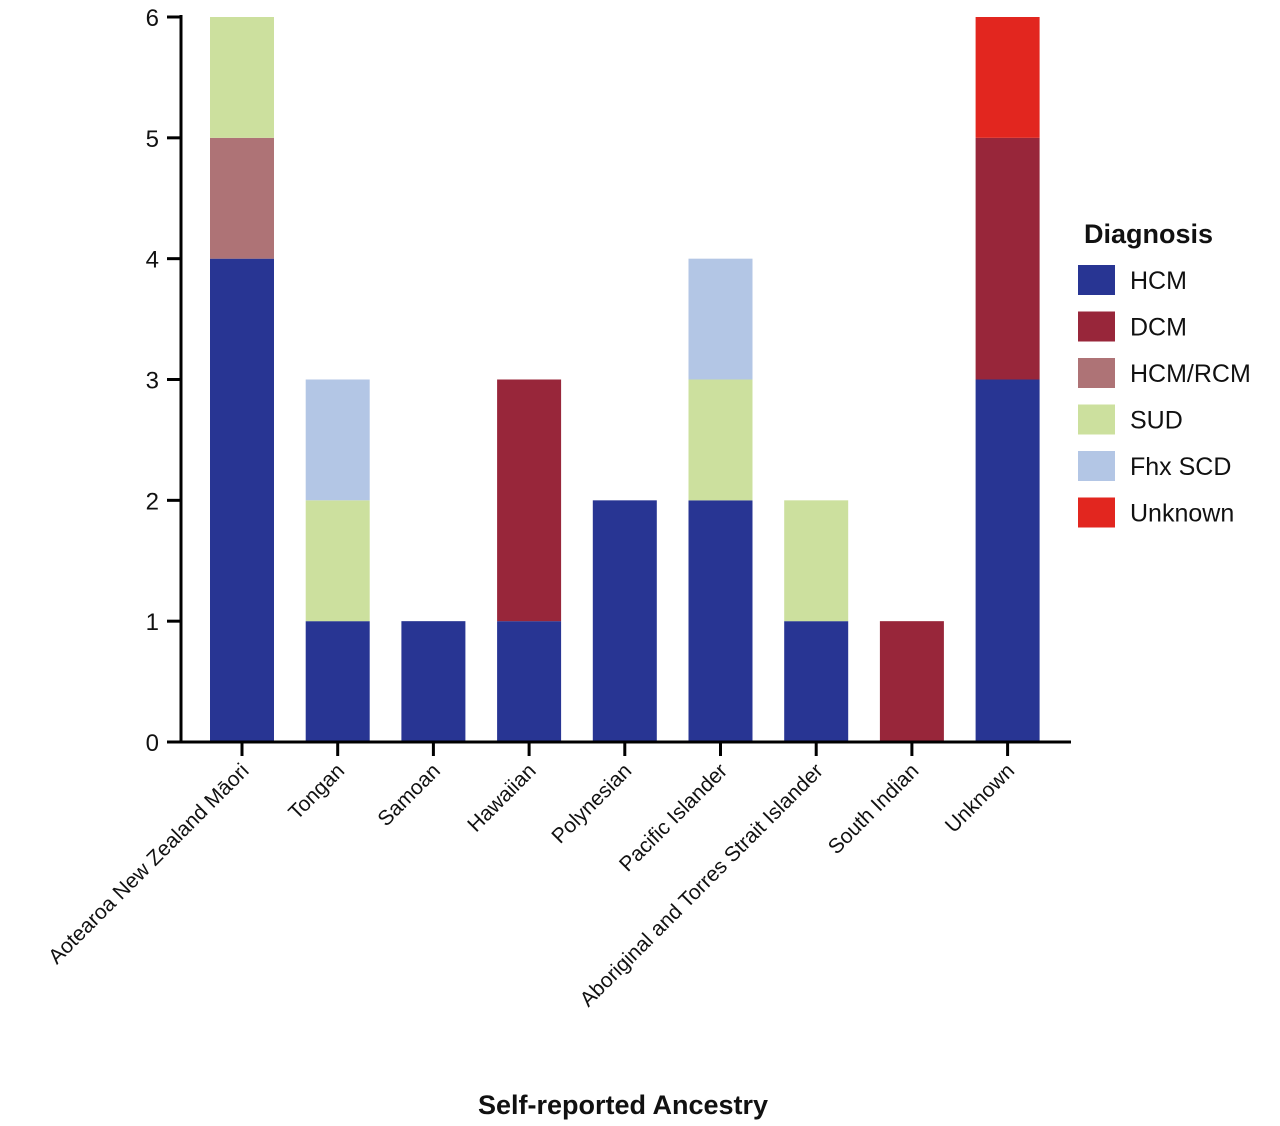 This screenshot has width=1280, height=1126. Describe the element at coordinates (152, 381) in the screenshot. I see `y-tick-label: 3` at that location.